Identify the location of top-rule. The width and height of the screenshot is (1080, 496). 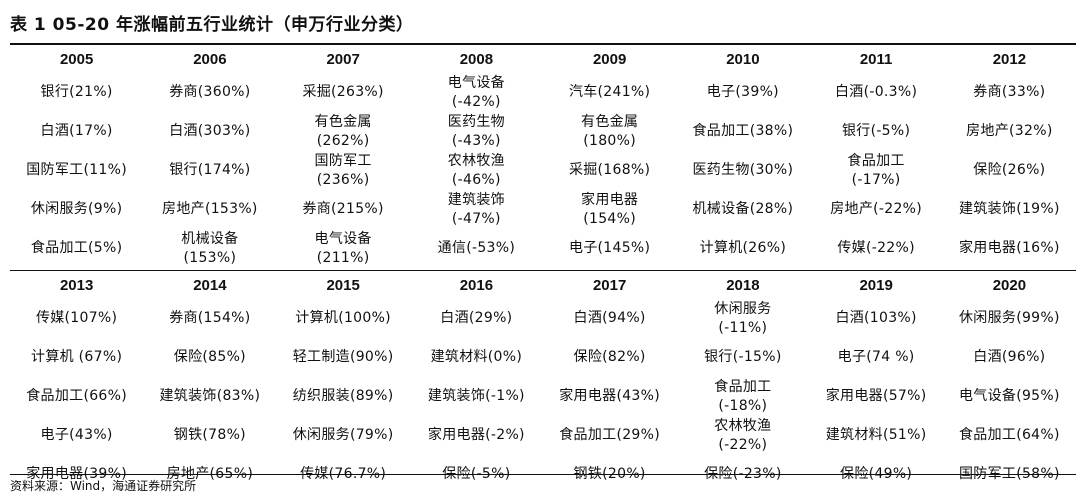
(543, 44).